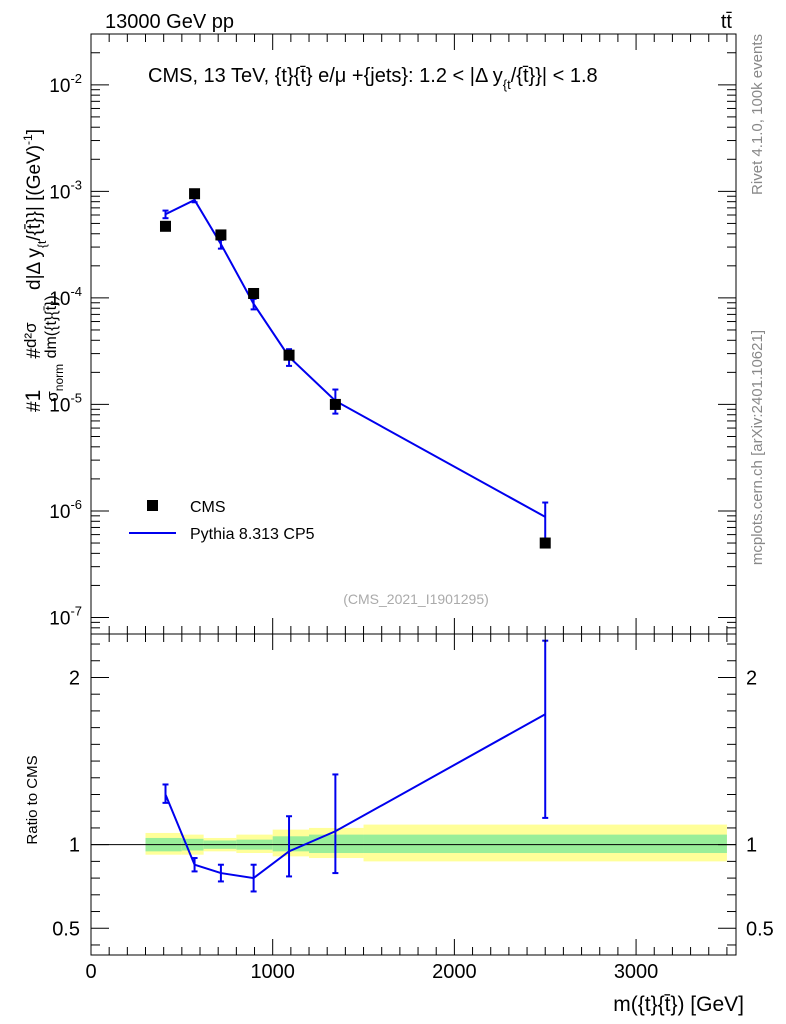  What do you see at coordinates (751, 846) in the screenshot?
I see `ratio-y-tick-label-right: 1` at bounding box center [751, 846].